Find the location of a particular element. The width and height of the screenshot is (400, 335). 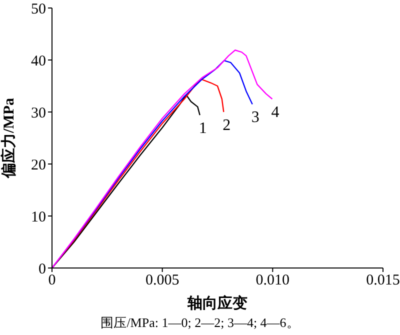

x-tick-label: 0 is located at coordinates (52, 280).